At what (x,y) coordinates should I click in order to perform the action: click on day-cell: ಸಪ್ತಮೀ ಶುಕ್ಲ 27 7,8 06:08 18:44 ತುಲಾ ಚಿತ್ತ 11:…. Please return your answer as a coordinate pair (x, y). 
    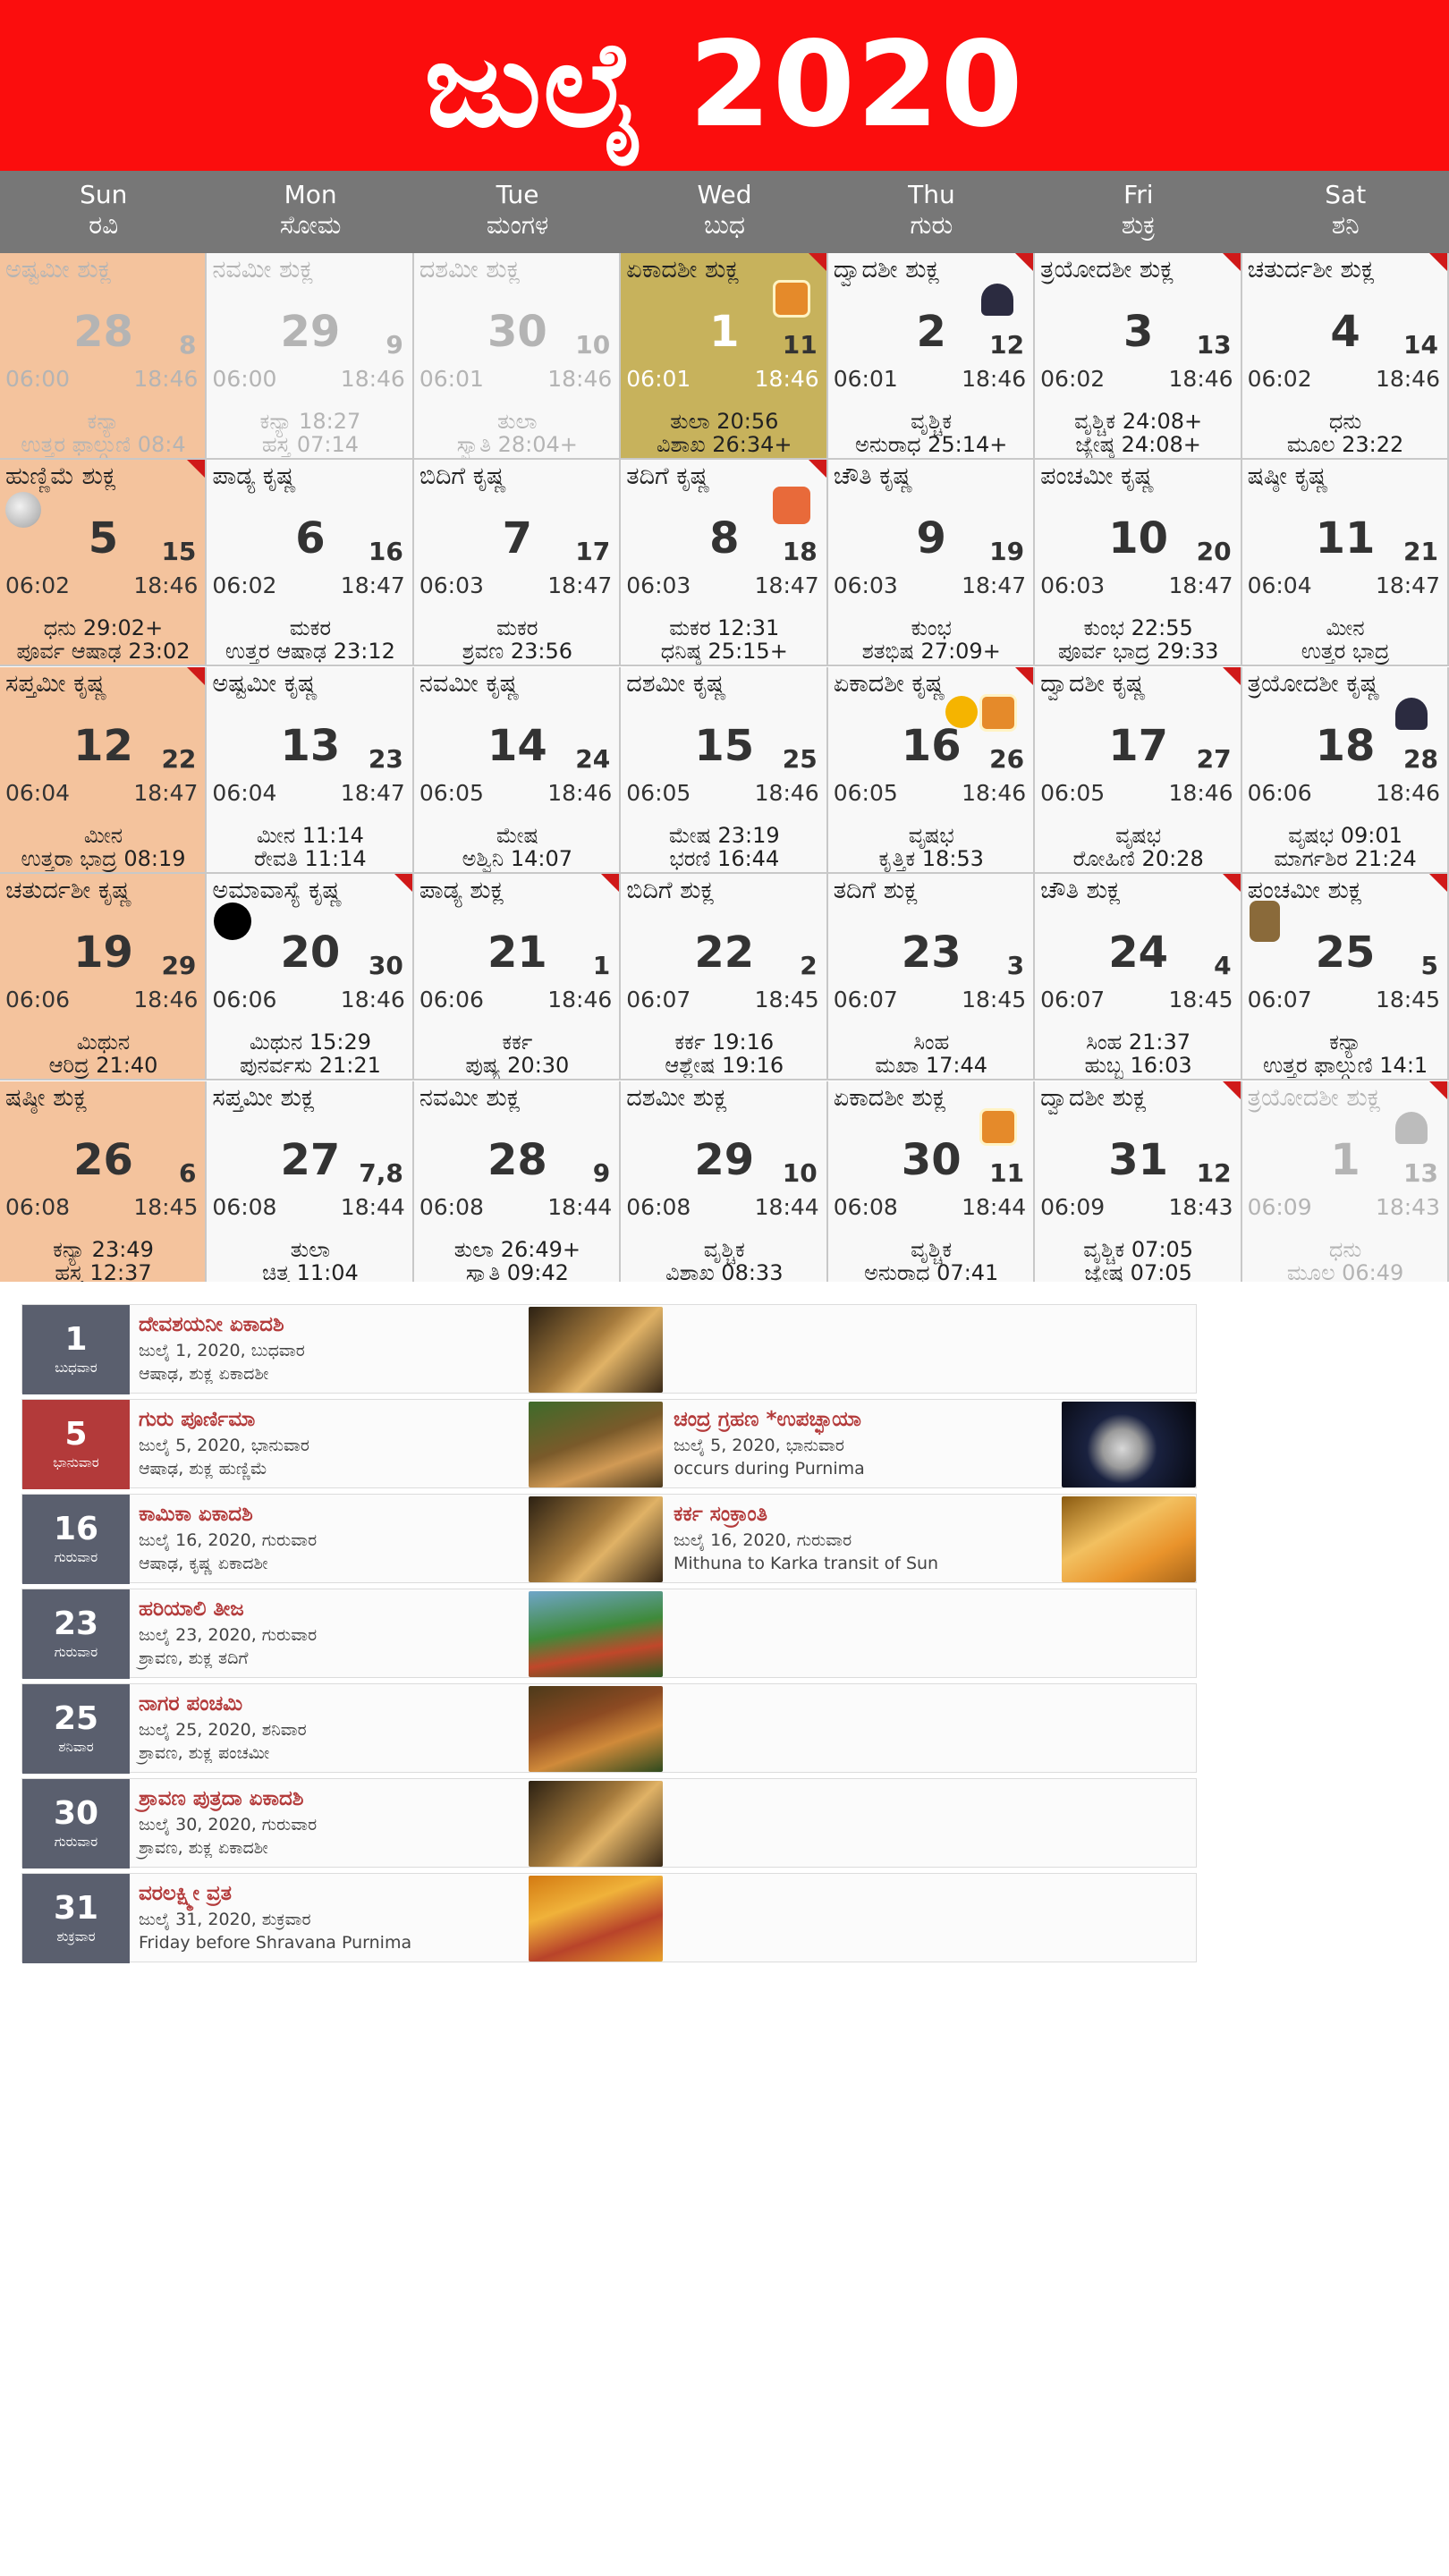
    Looking at the image, I should click on (310, 1181).